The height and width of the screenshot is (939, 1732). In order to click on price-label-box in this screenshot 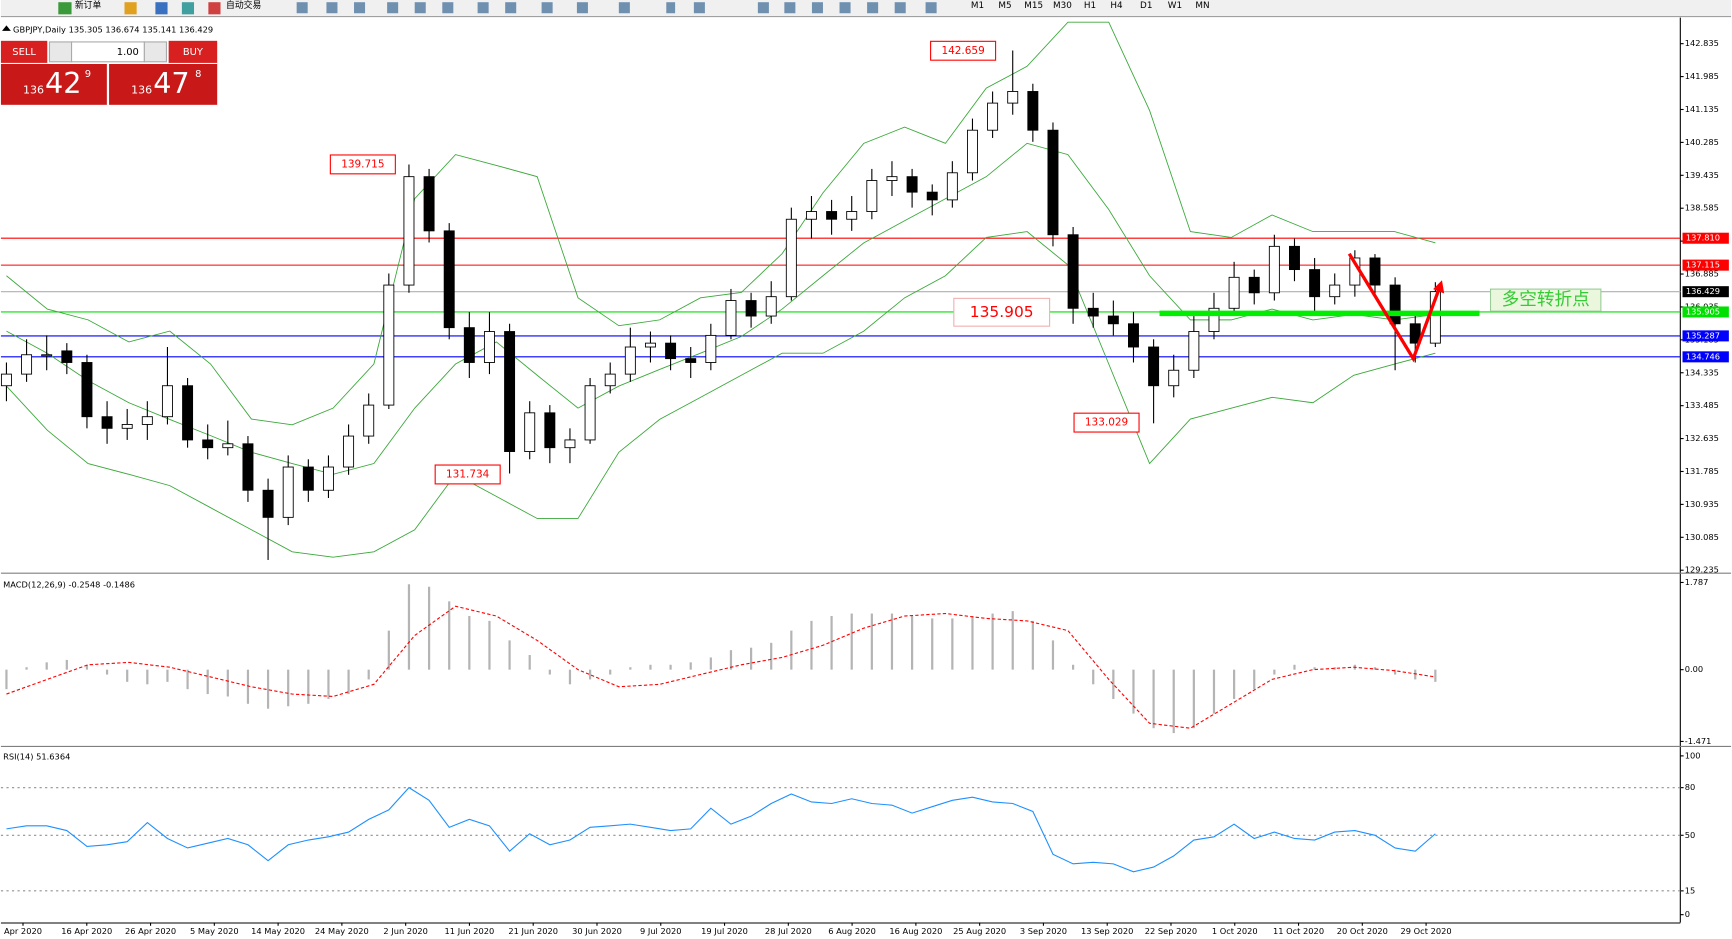, I will do `click(1002, 312)`.